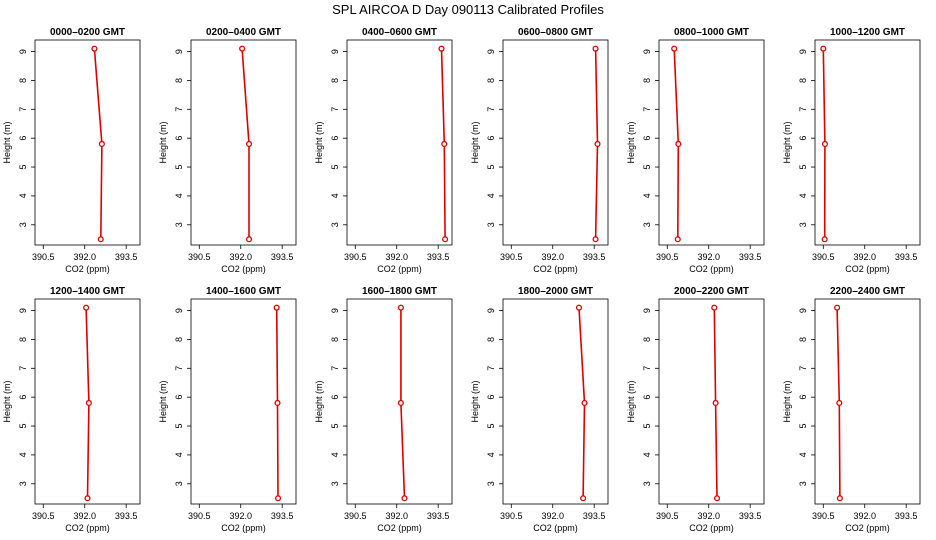 This screenshot has height=540, width=936. Describe the element at coordinates (243, 32) in the screenshot. I see `panel-title: 0200–0400 GMT` at that location.